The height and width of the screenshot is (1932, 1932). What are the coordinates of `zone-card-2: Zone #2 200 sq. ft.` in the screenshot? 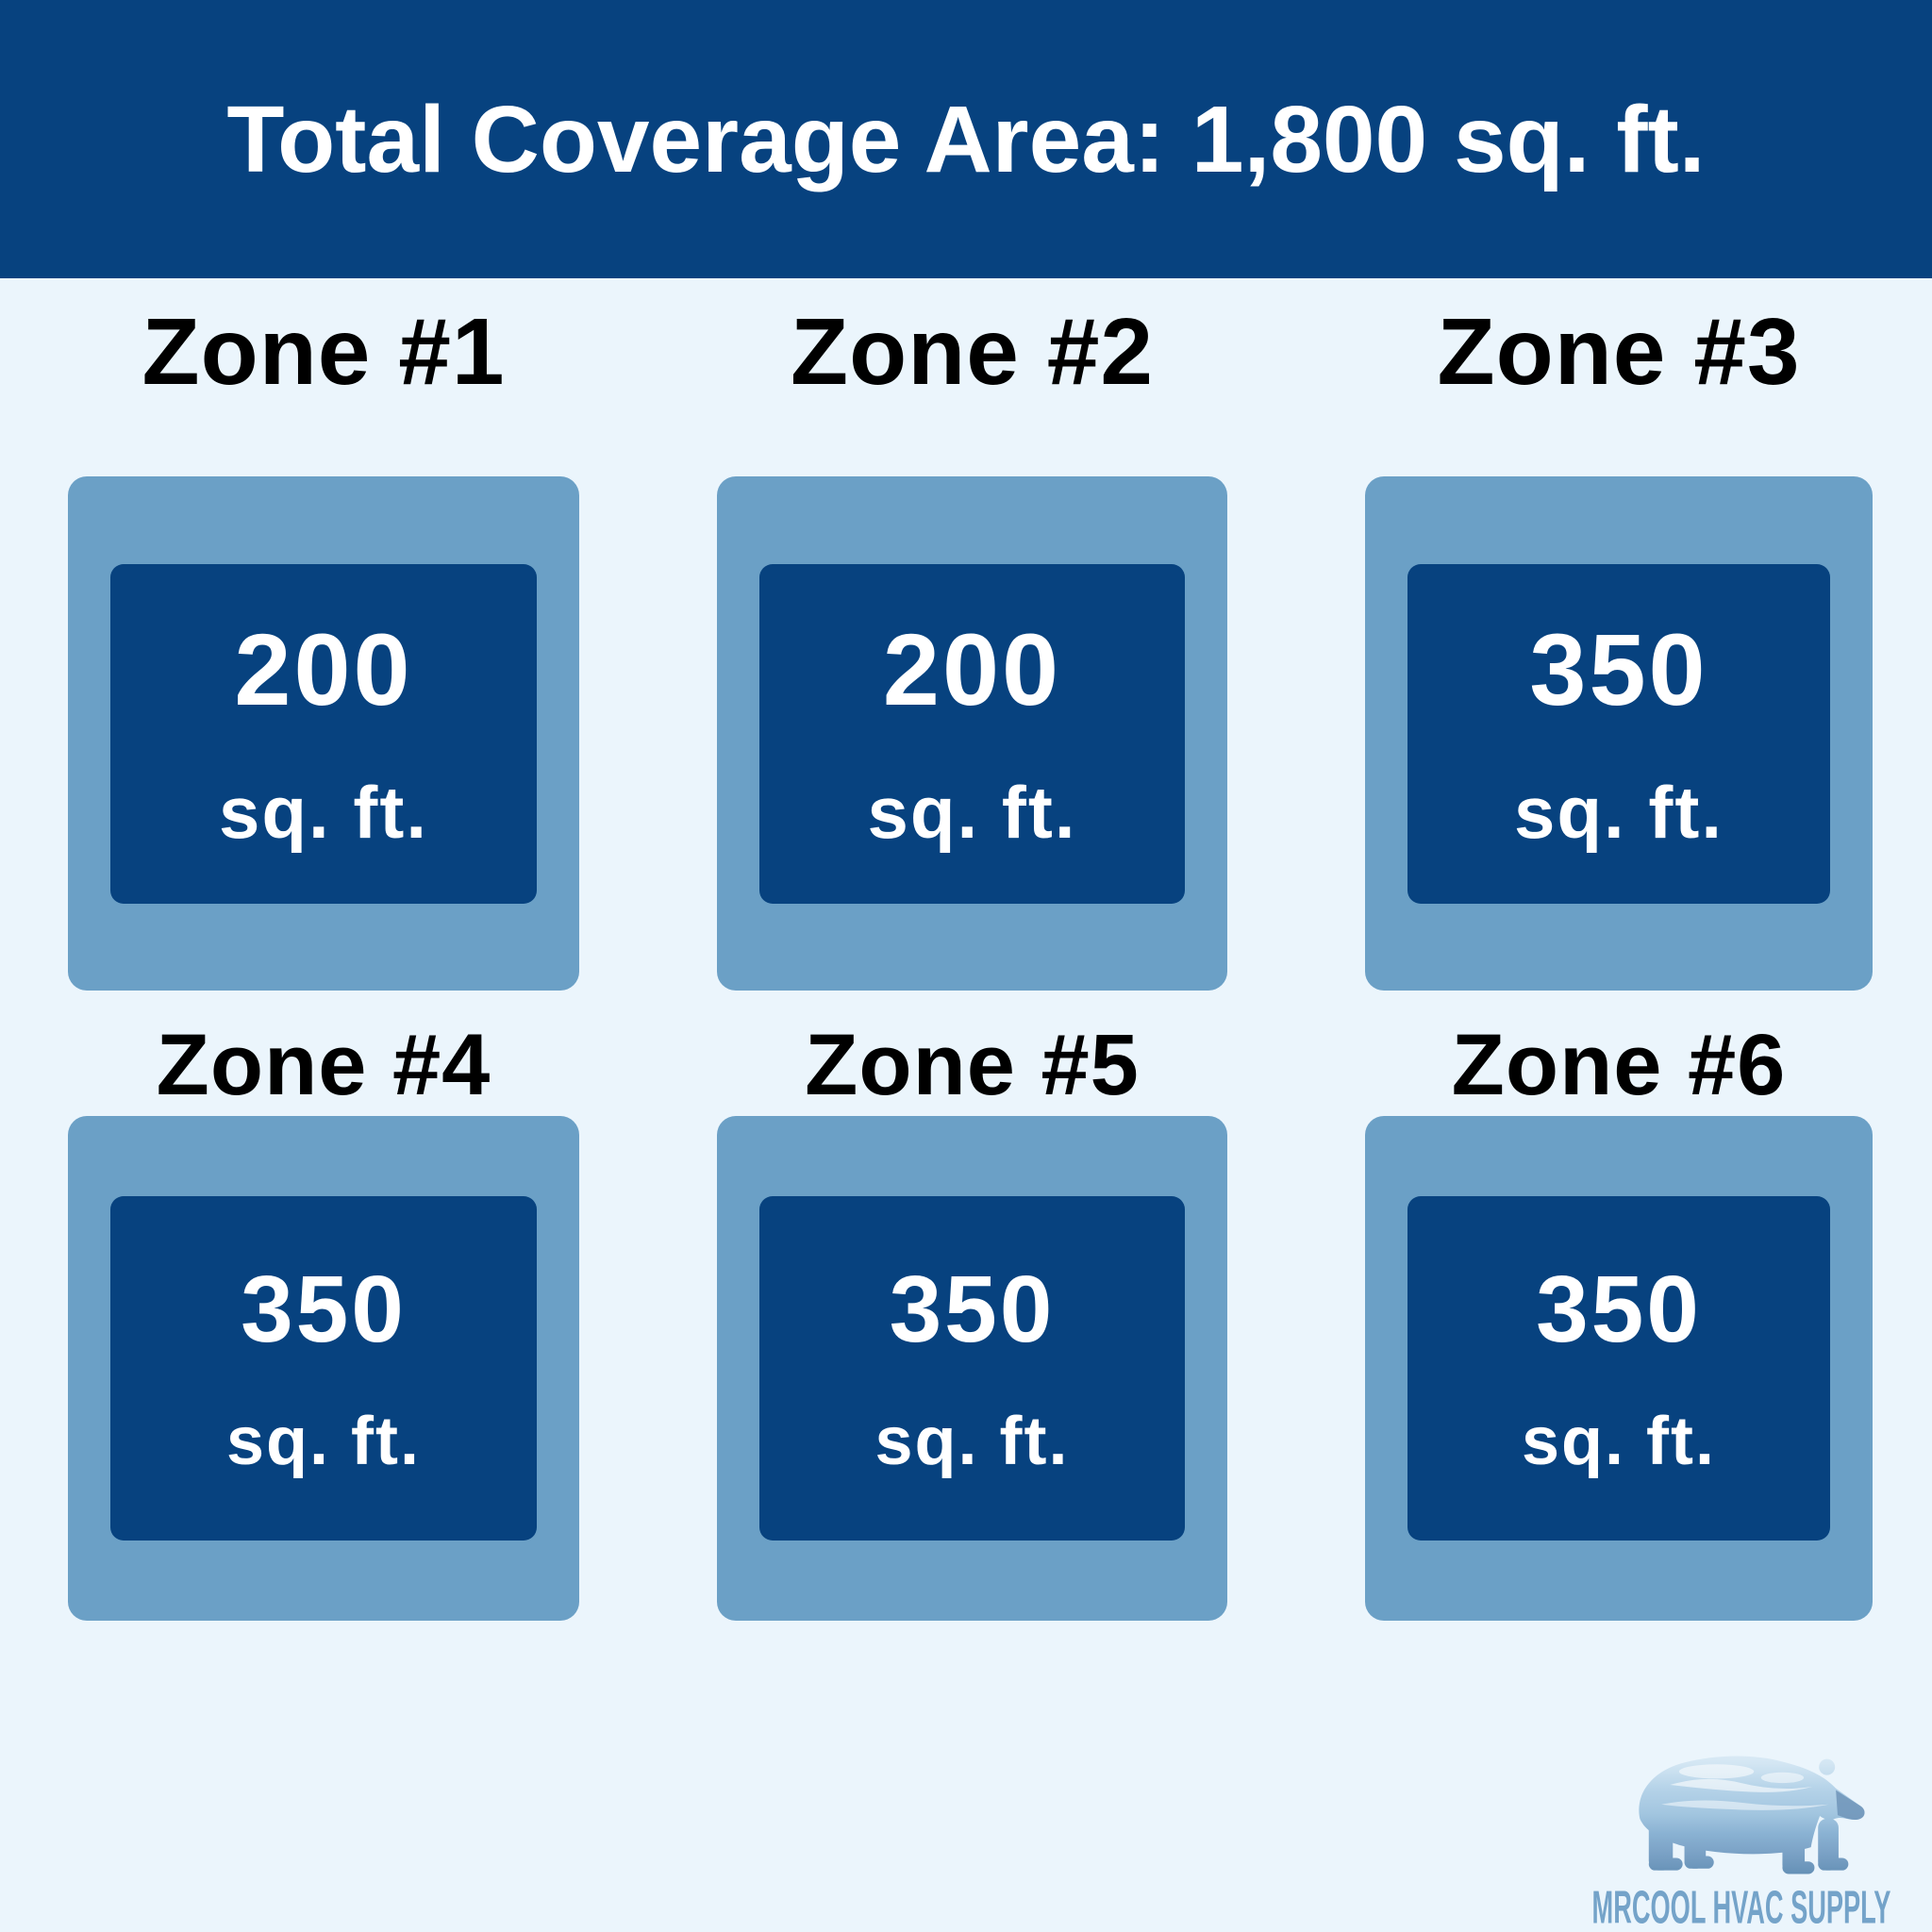 It's located at (972, 634).